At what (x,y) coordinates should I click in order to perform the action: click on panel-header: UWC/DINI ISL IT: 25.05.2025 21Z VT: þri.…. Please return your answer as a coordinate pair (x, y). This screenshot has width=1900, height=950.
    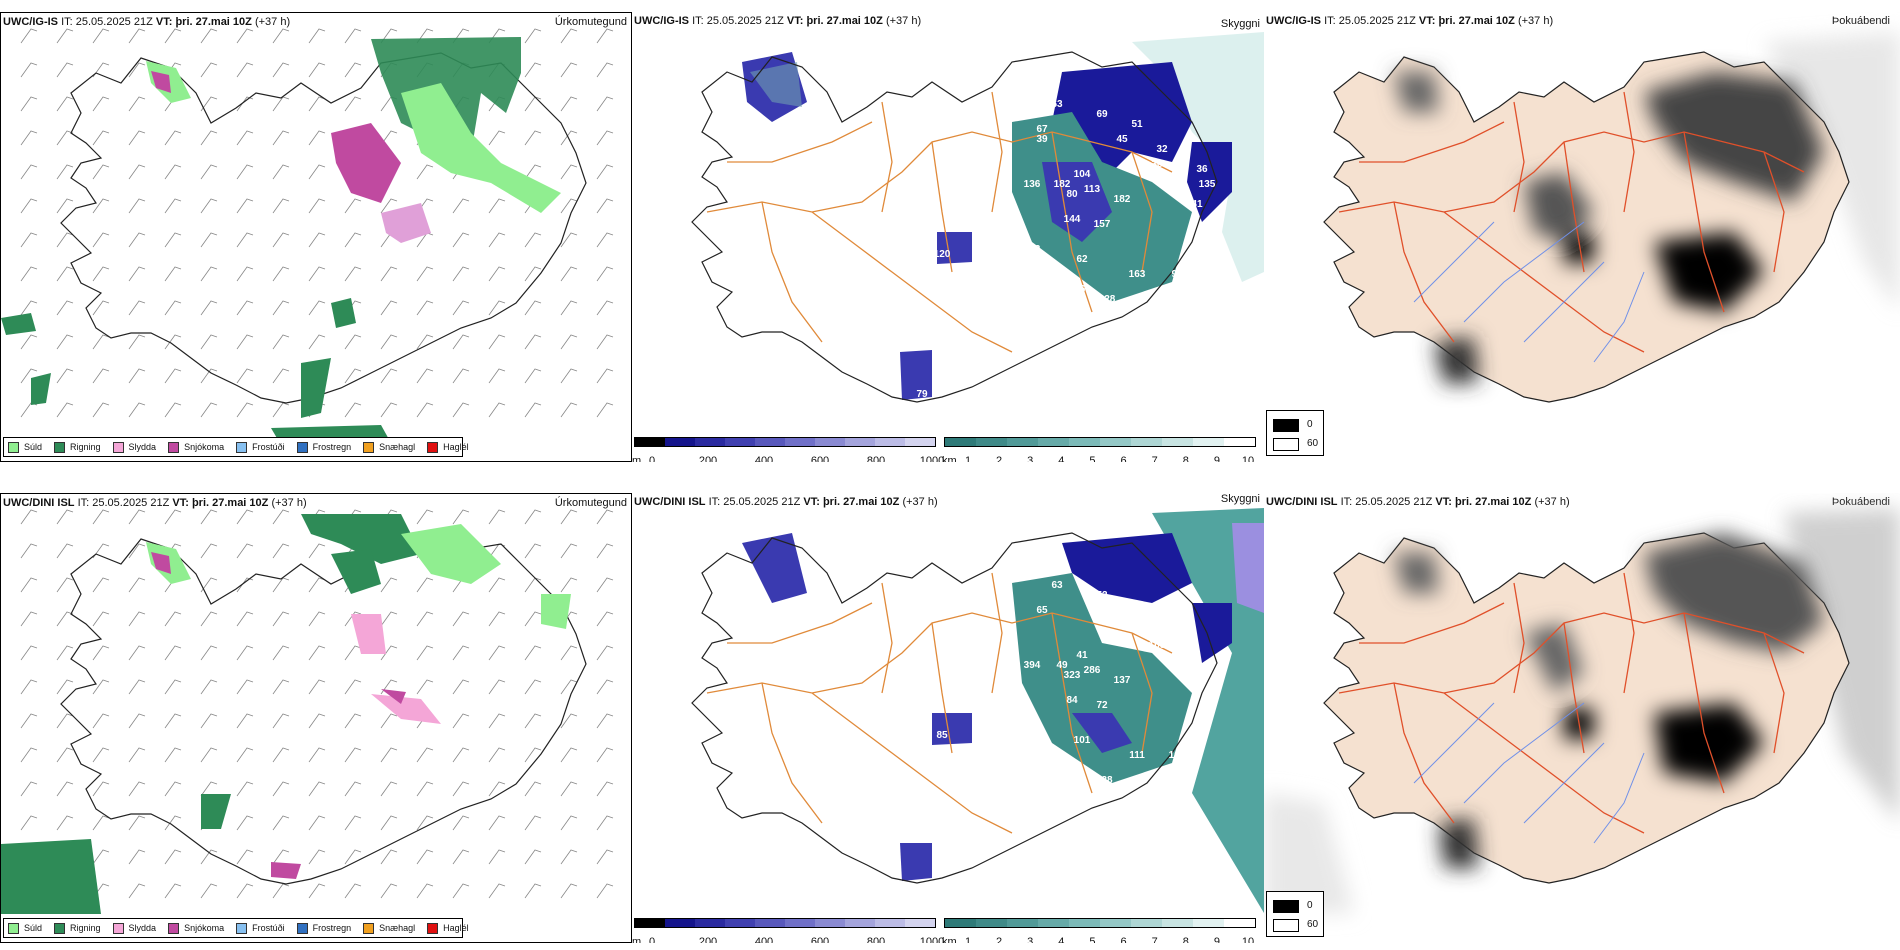
    Looking at the image, I should click on (1418, 502).